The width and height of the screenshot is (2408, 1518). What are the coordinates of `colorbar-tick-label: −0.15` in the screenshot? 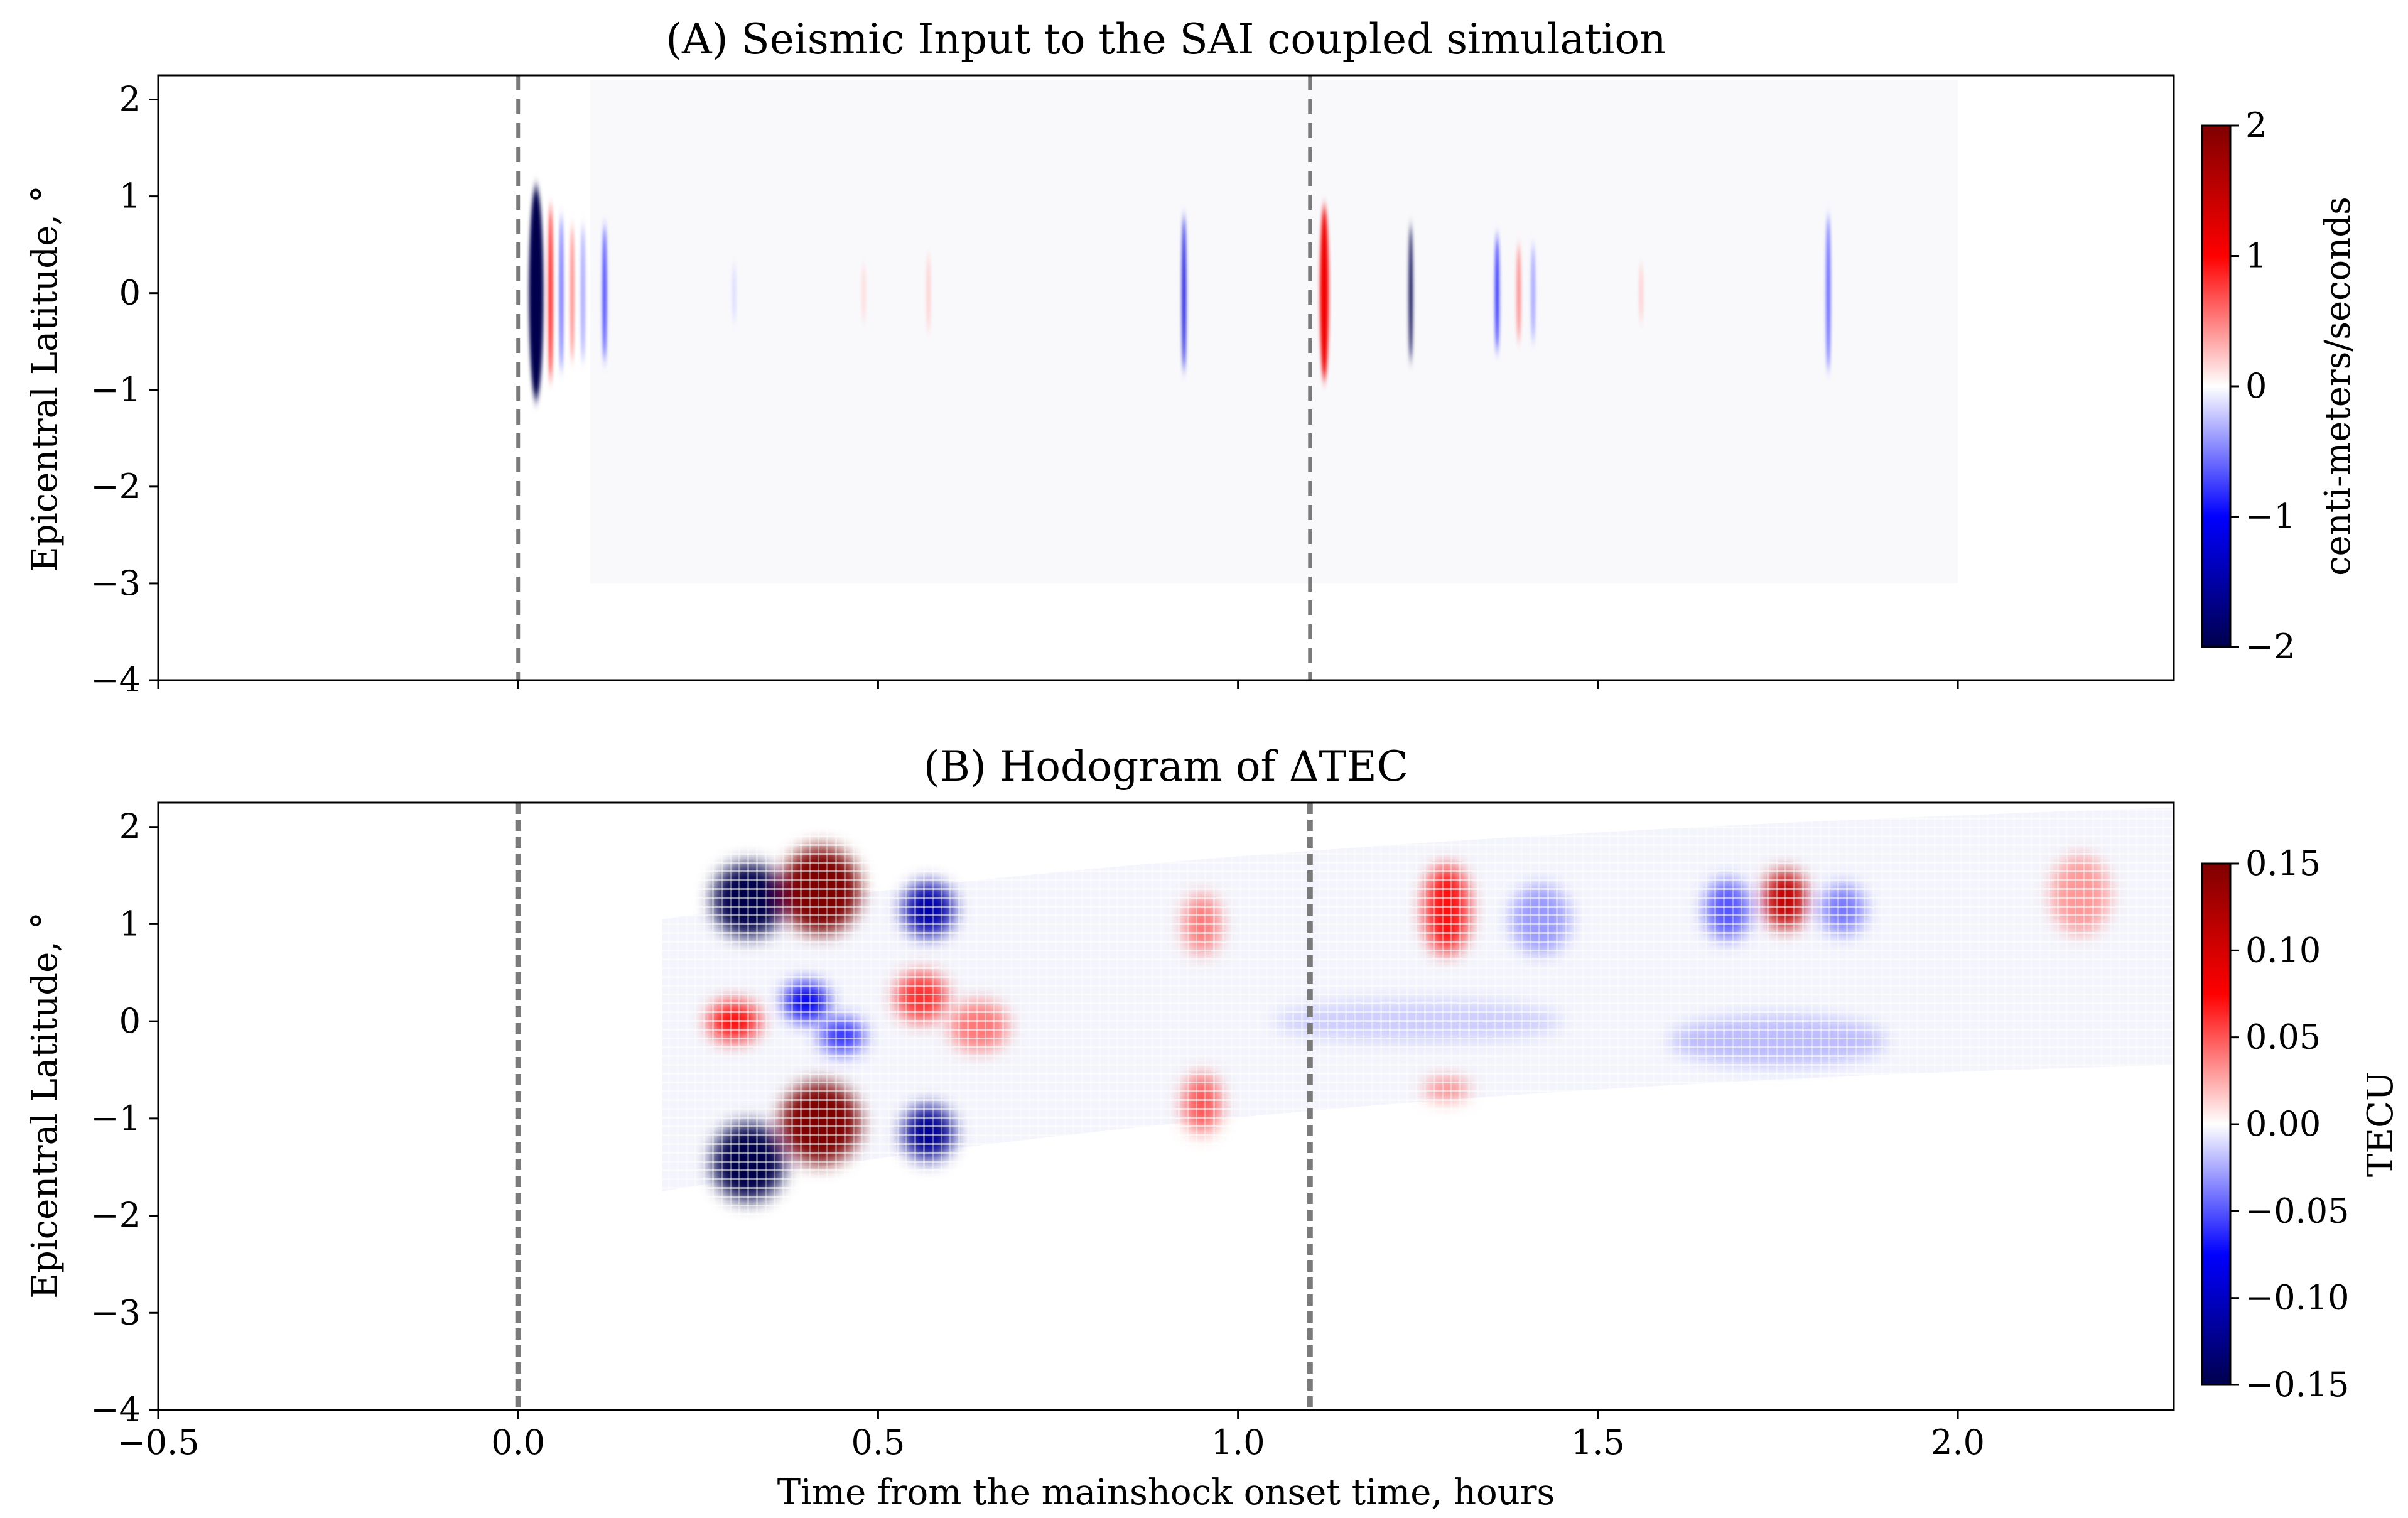 It's located at (2297, 1384).